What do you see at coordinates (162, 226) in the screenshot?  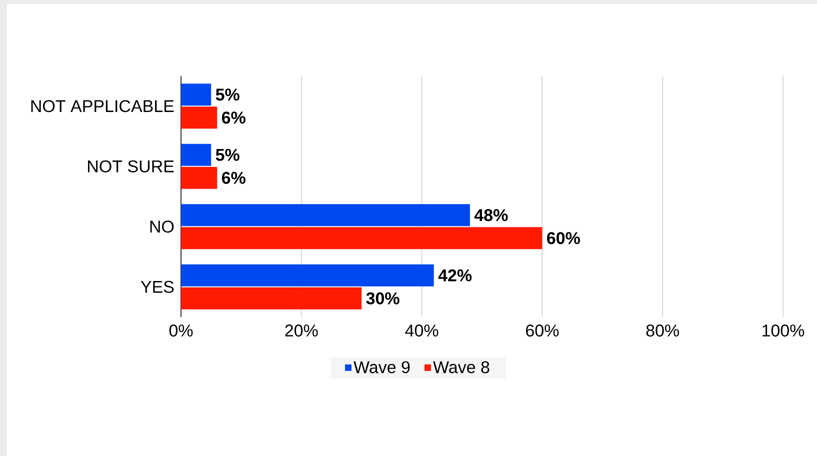 I see `y-tick-label: NO` at bounding box center [162, 226].